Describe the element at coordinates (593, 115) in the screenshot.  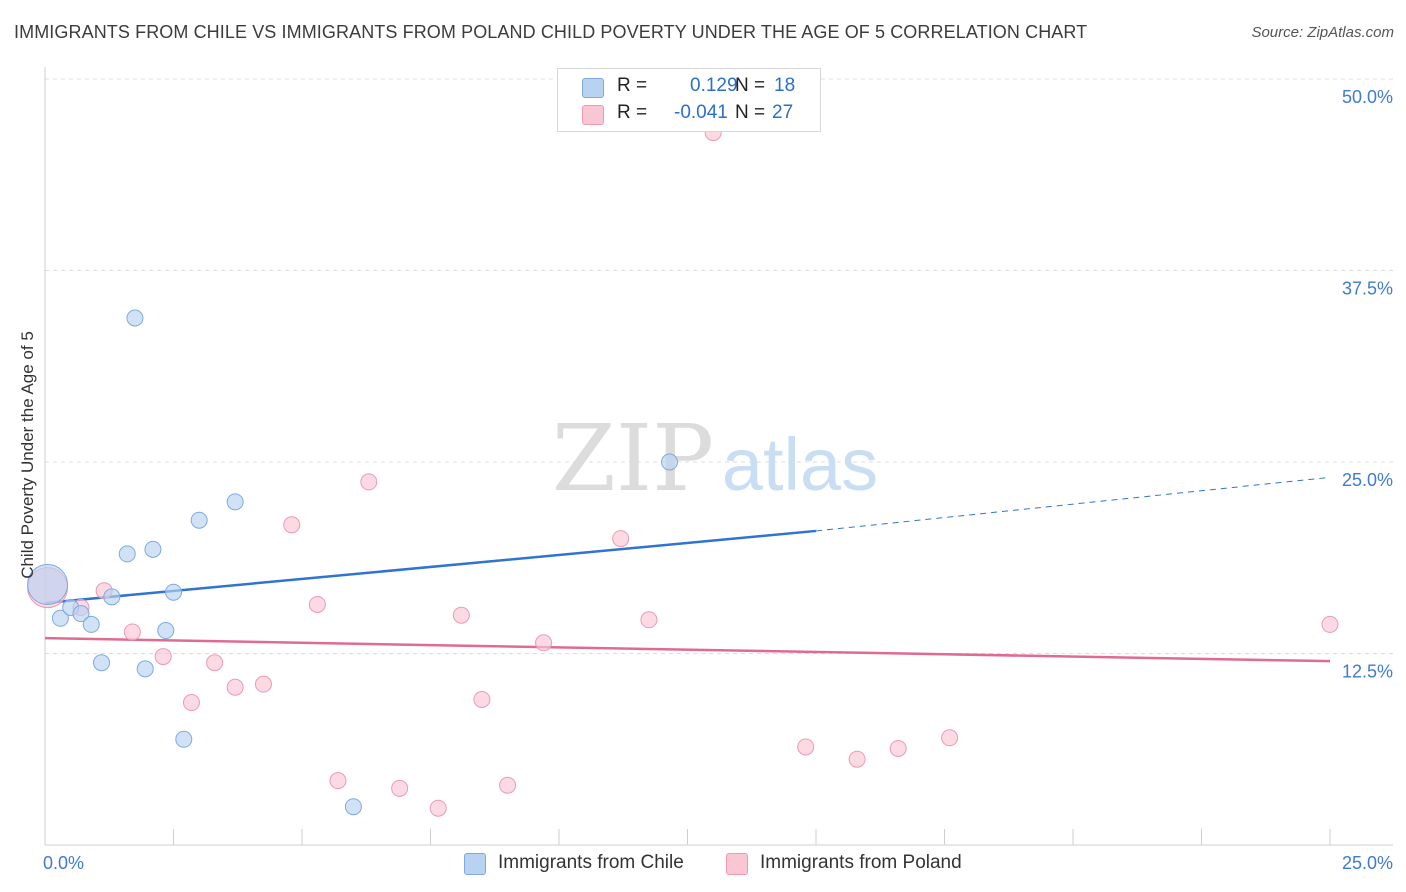
I see `legend-swatch-poland` at that location.